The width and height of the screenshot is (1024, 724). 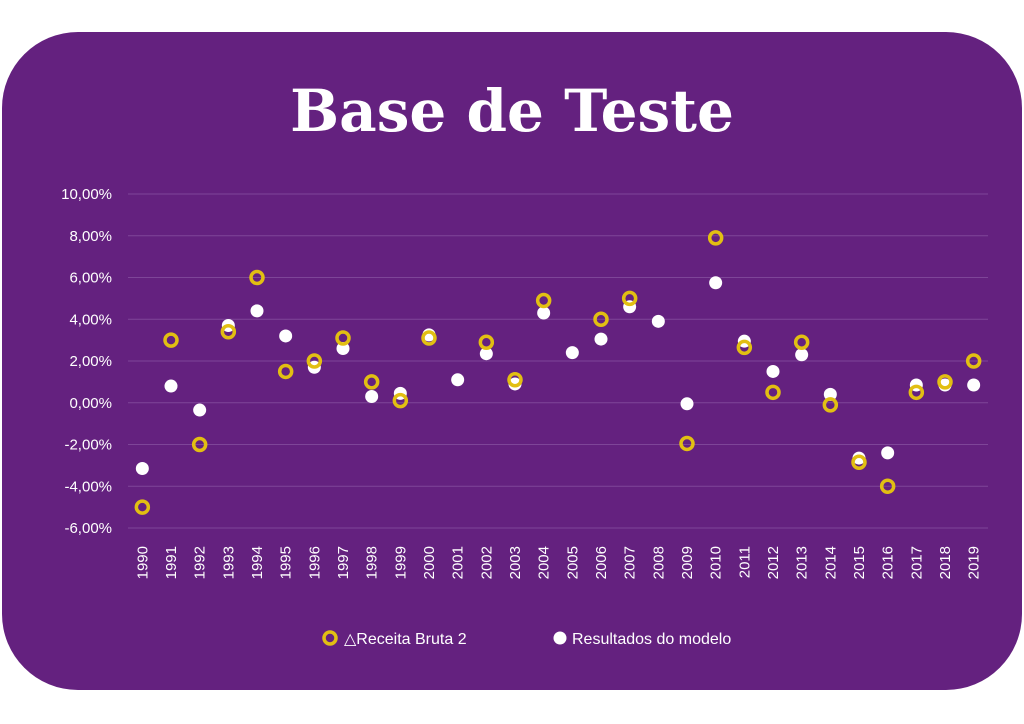 I want to click on y-tick-label: -6,00%, so click(x=88, y=528).